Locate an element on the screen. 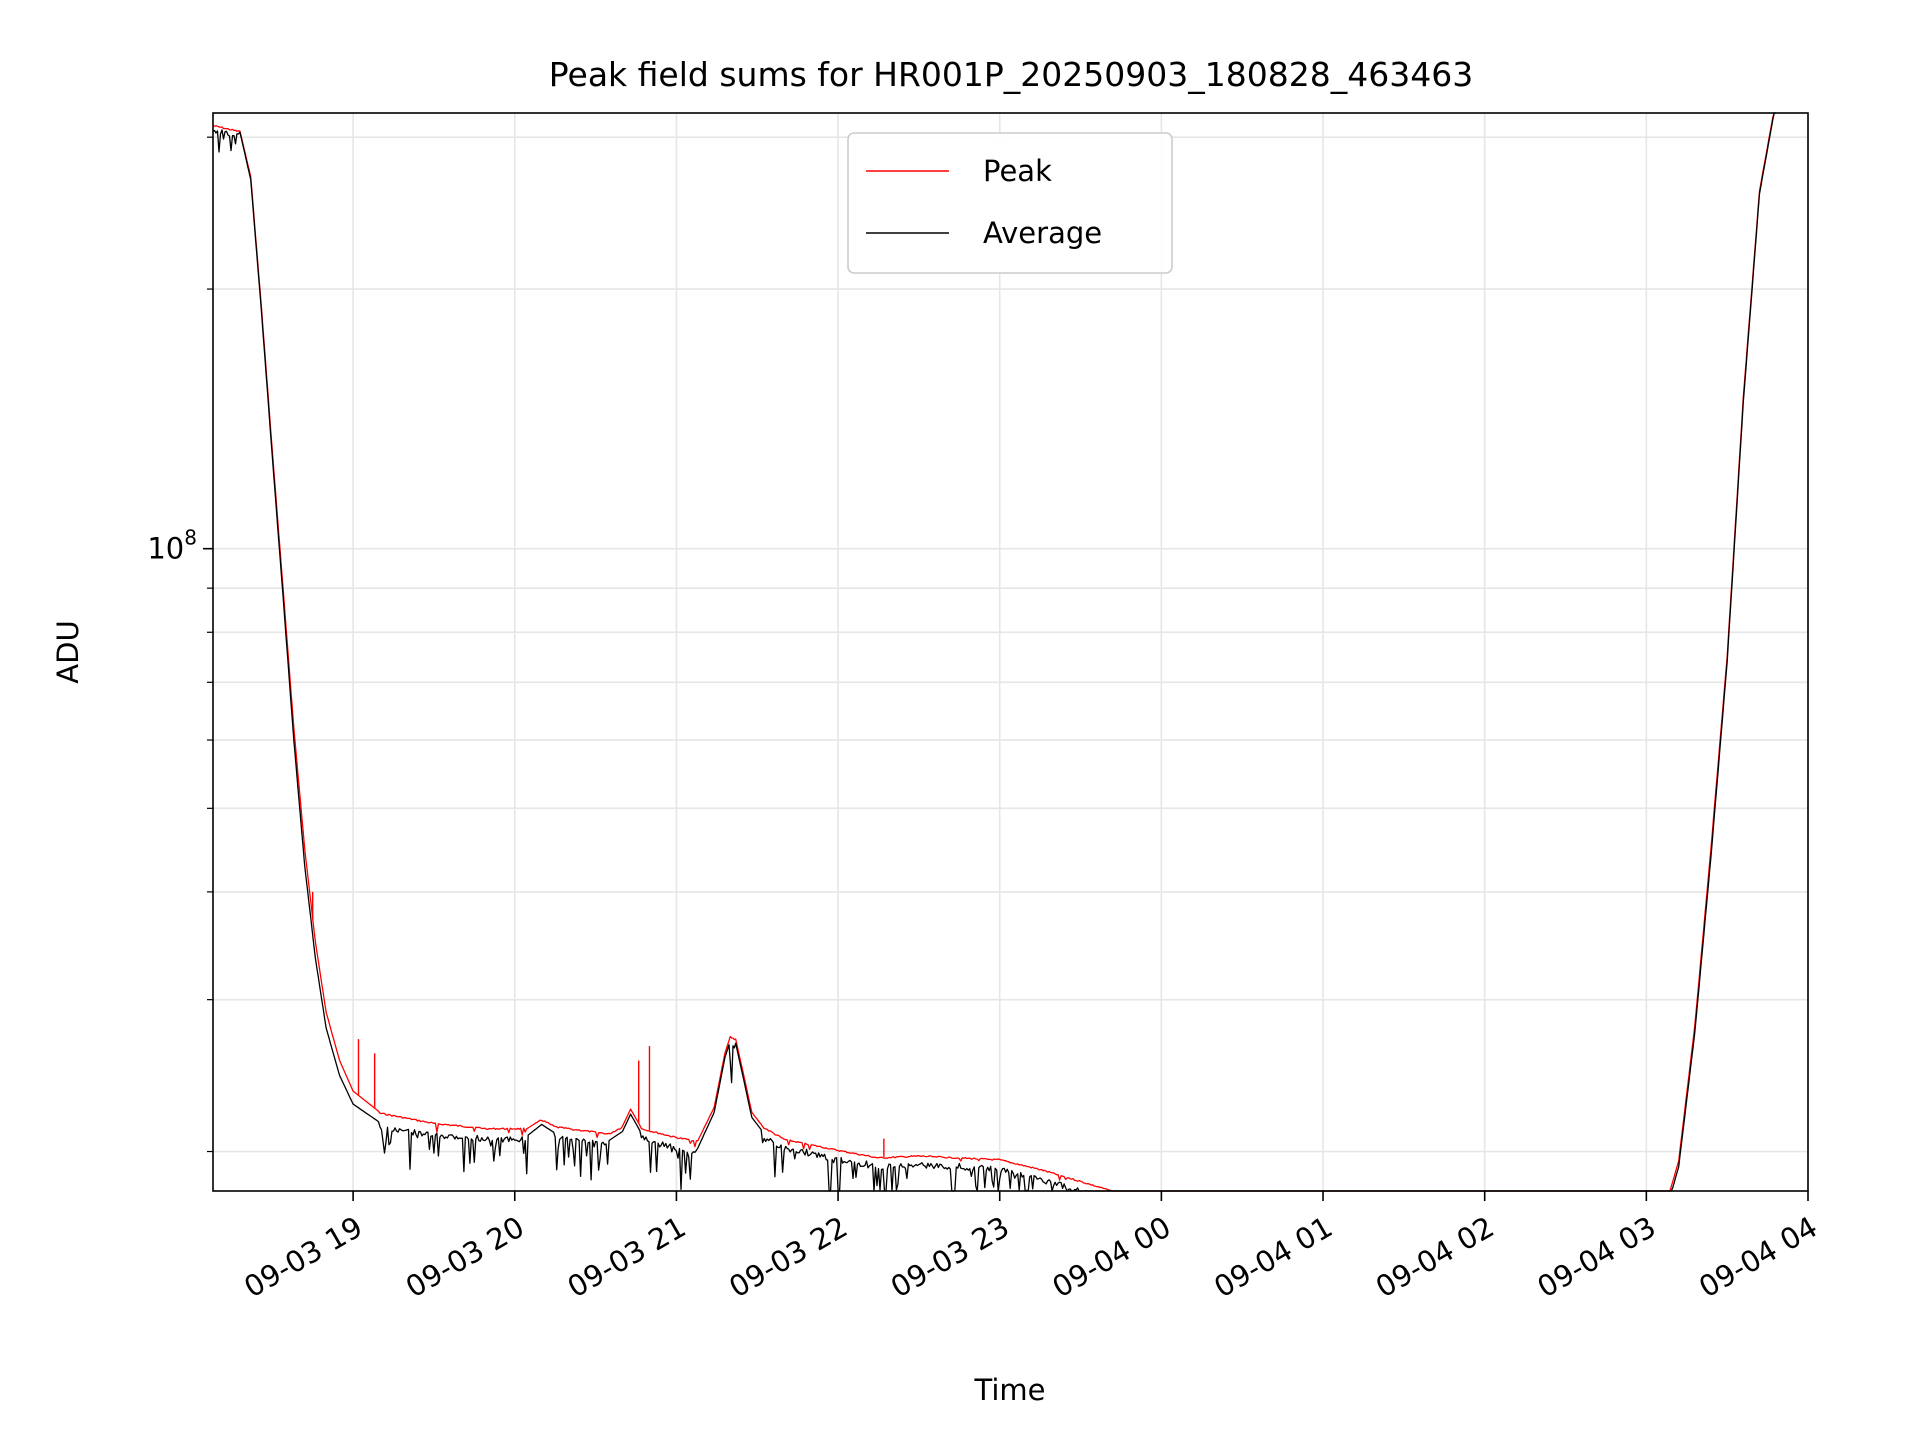  y-tick-label: 108 is located at coordinates (172, 546).